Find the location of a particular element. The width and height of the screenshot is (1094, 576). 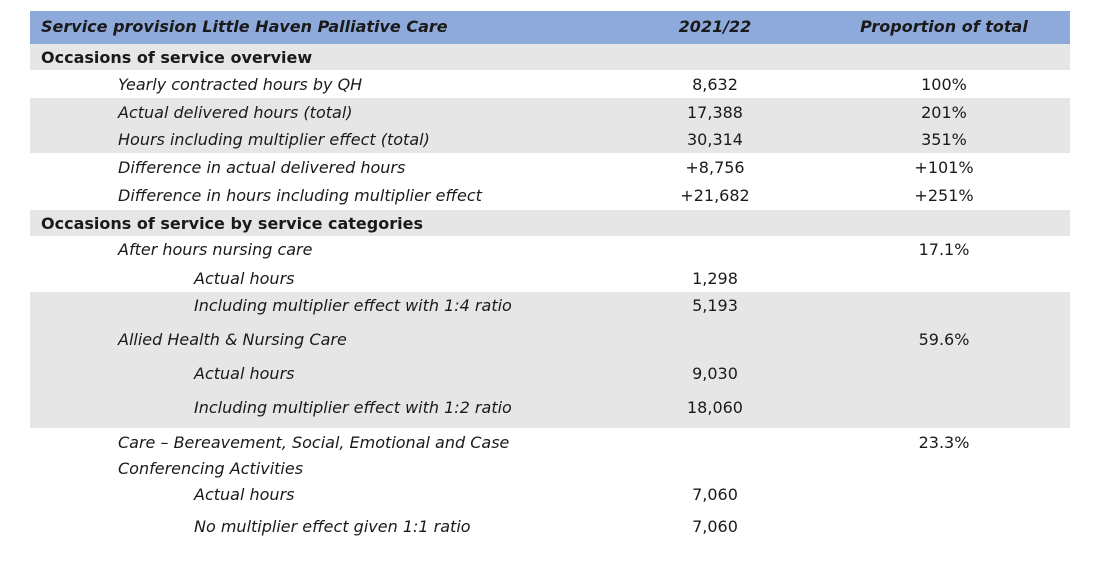

category-label-line2: Conferencing Activities is located at coordinates (211, 468).